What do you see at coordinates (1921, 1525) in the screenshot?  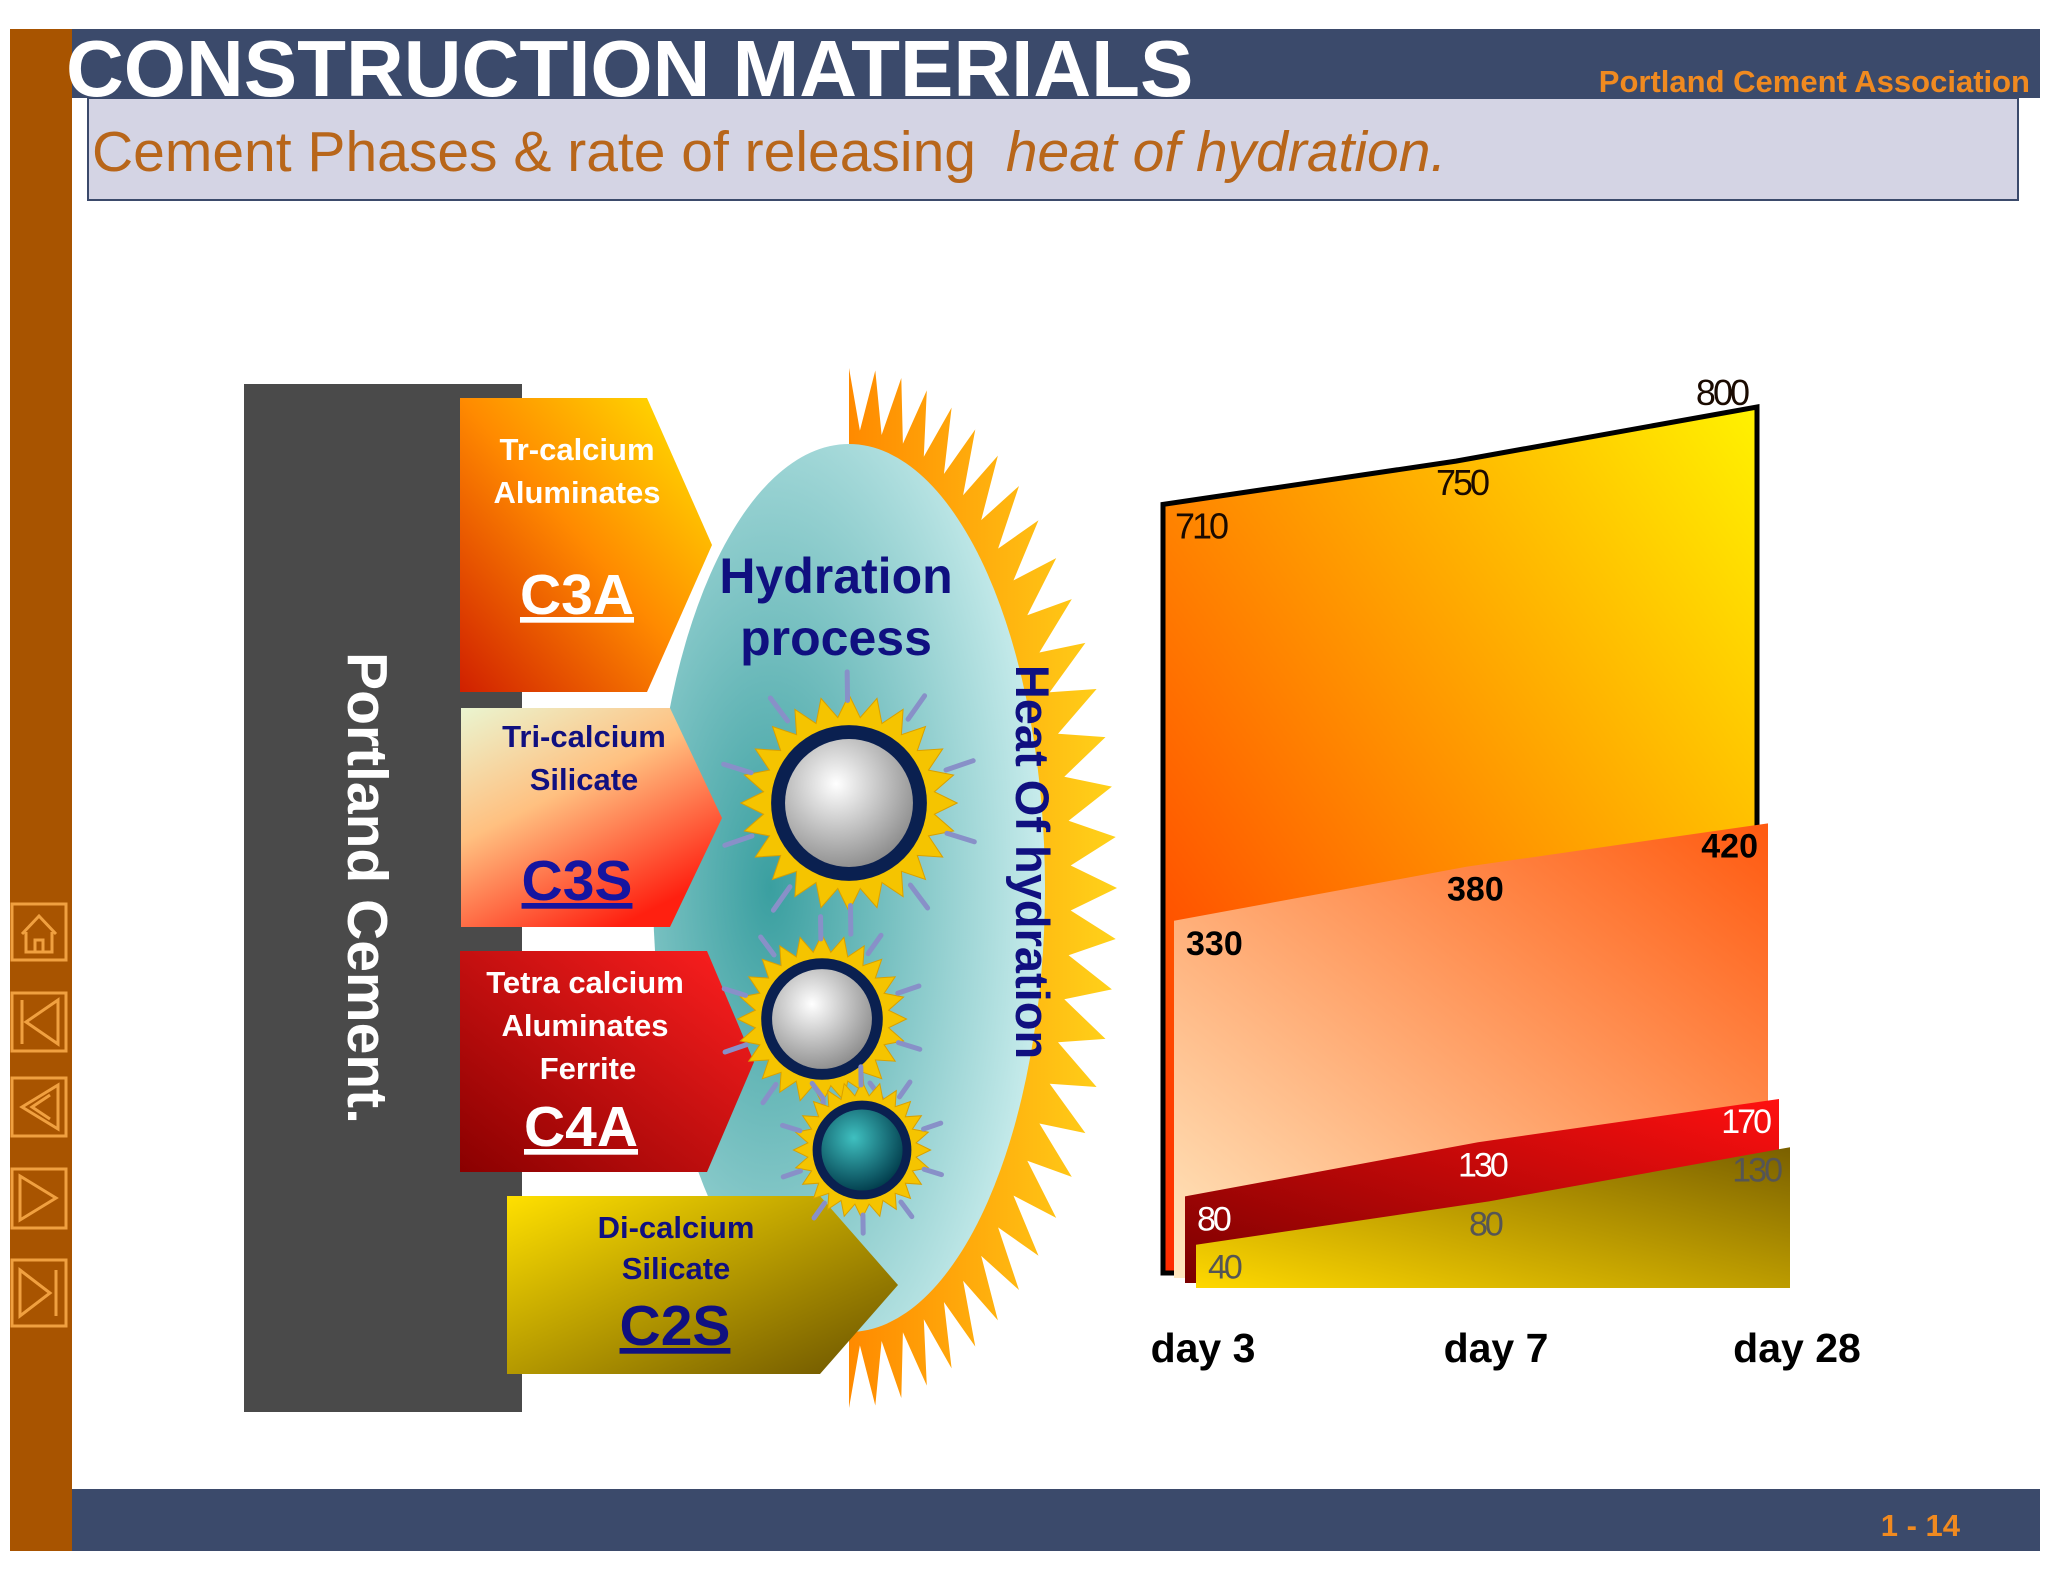 I see `page-number: 1 - 14` at bounding box center [1921, 1525].